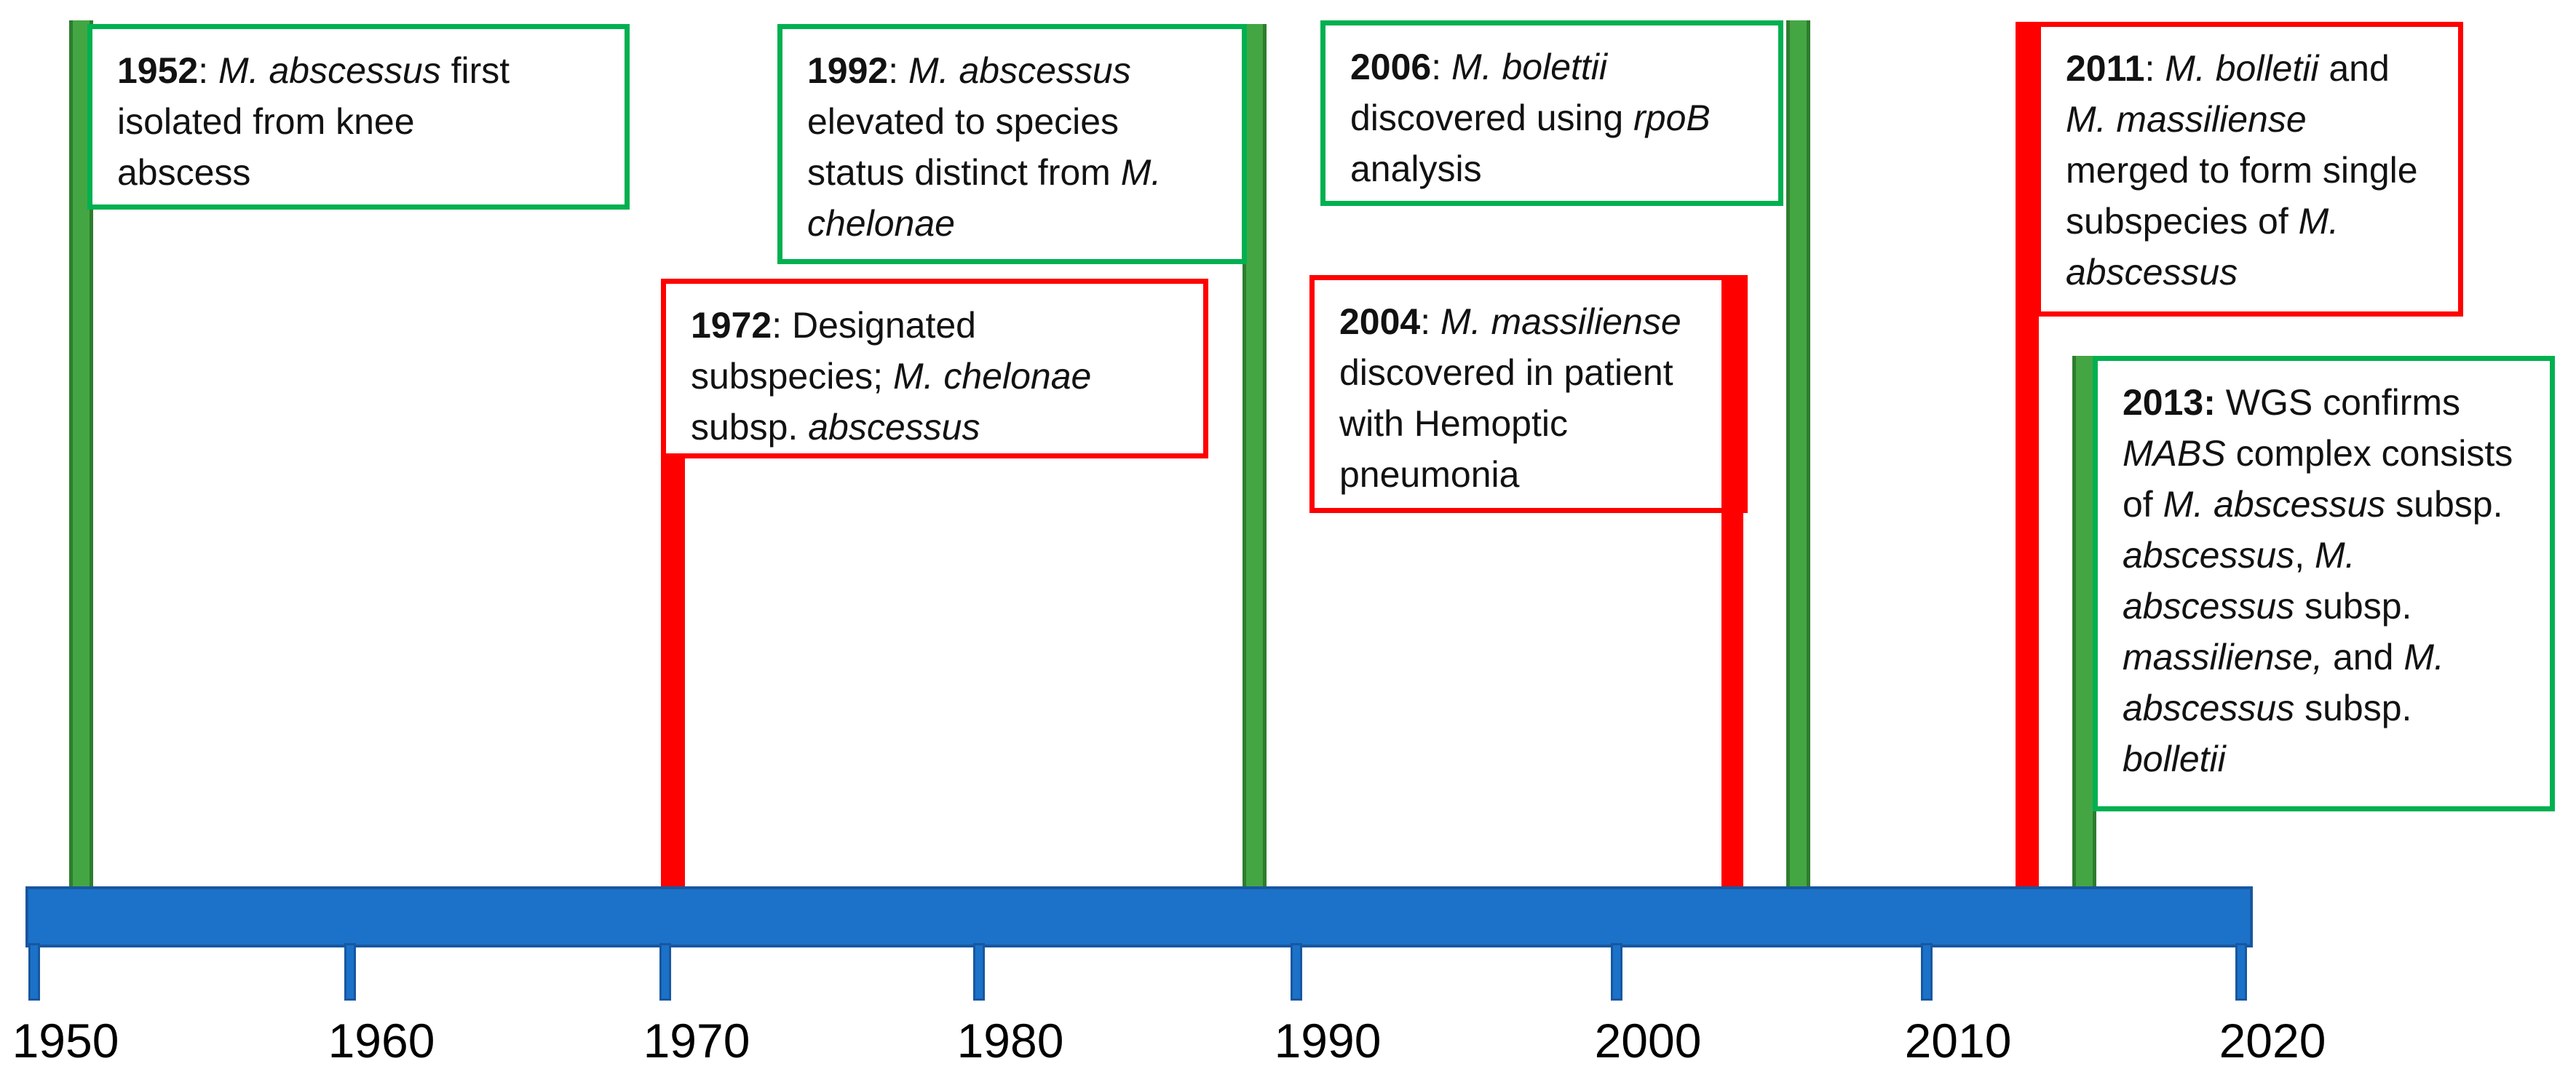  What do you see at coordinates (1010, 1041) in the screenshot?
I see `tick-label-1980: 1980` at bounding box center [1010, 1041].